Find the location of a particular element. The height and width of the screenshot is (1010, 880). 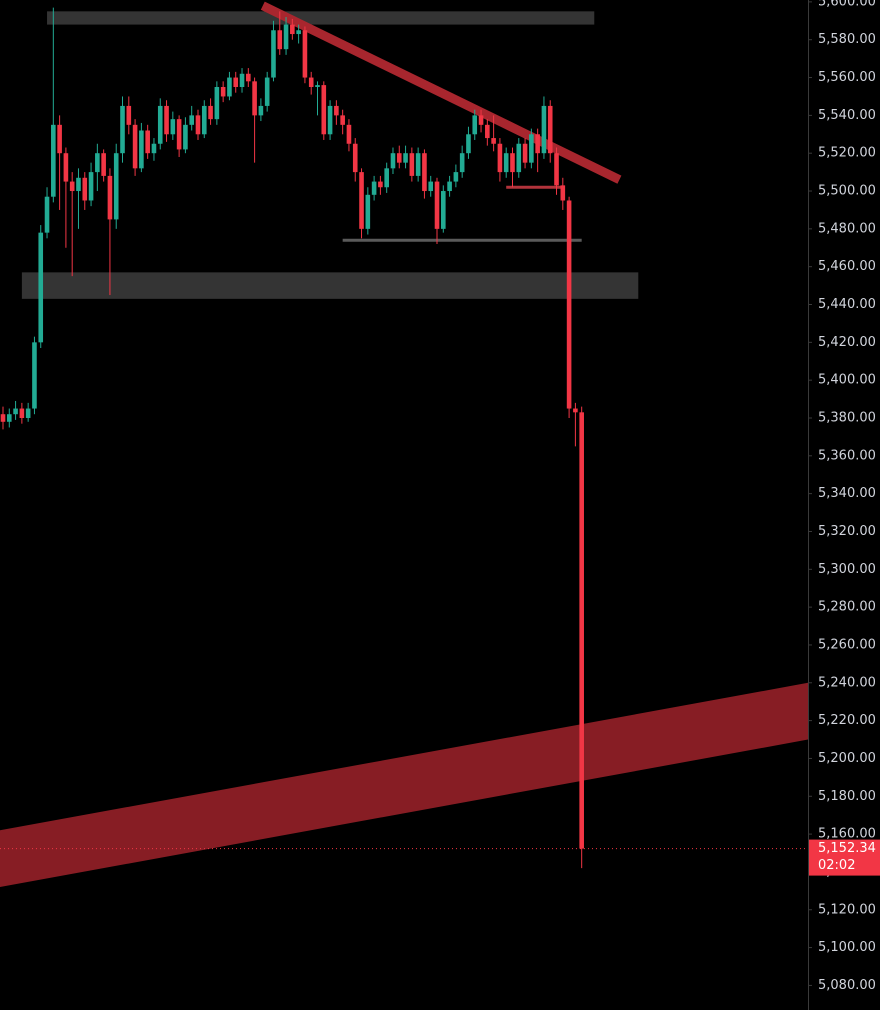

y-tick-label: 5,320.00 is located at coordinates (847, 531).